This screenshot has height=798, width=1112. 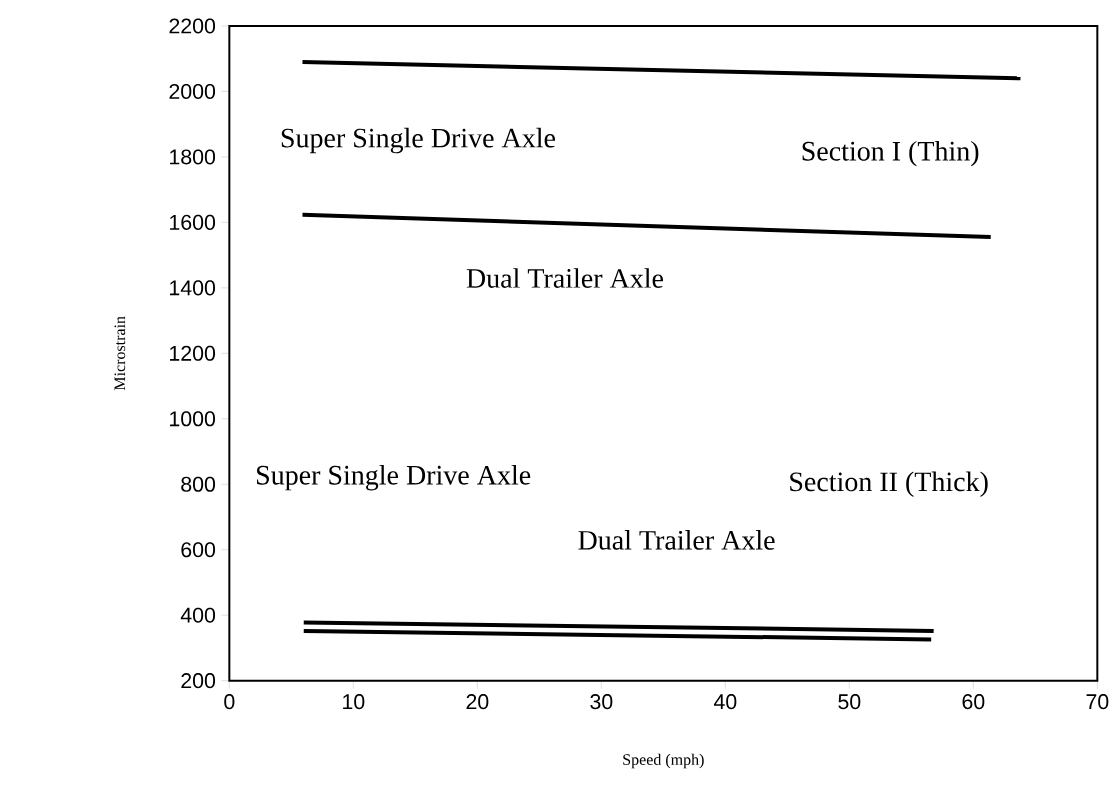 I want to click on y-tick-label: 2200, so click(x=192, y=26).